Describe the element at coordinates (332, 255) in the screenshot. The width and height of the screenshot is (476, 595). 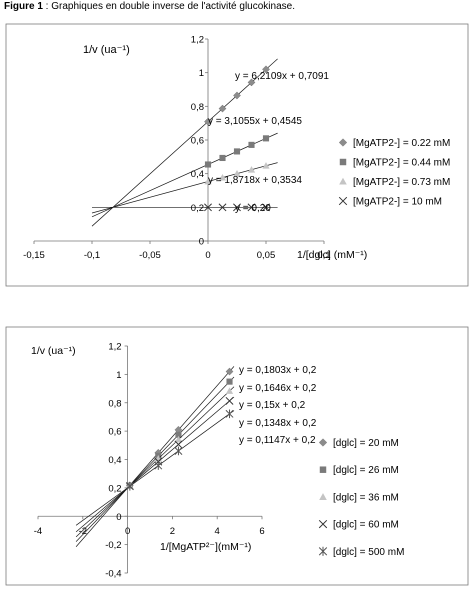
I see `chart-1-x-axis-label: 1/[dglc] (mM⁻¹)` at that location.